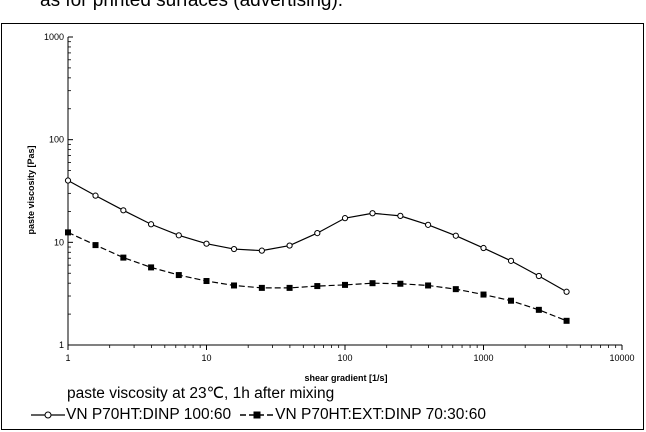 Image resolution: width=646 pixels, height=432 pixels. Describe the element at coordinates (67, 358) in the screenshot. I see `x-tick-label: 1` at that location.